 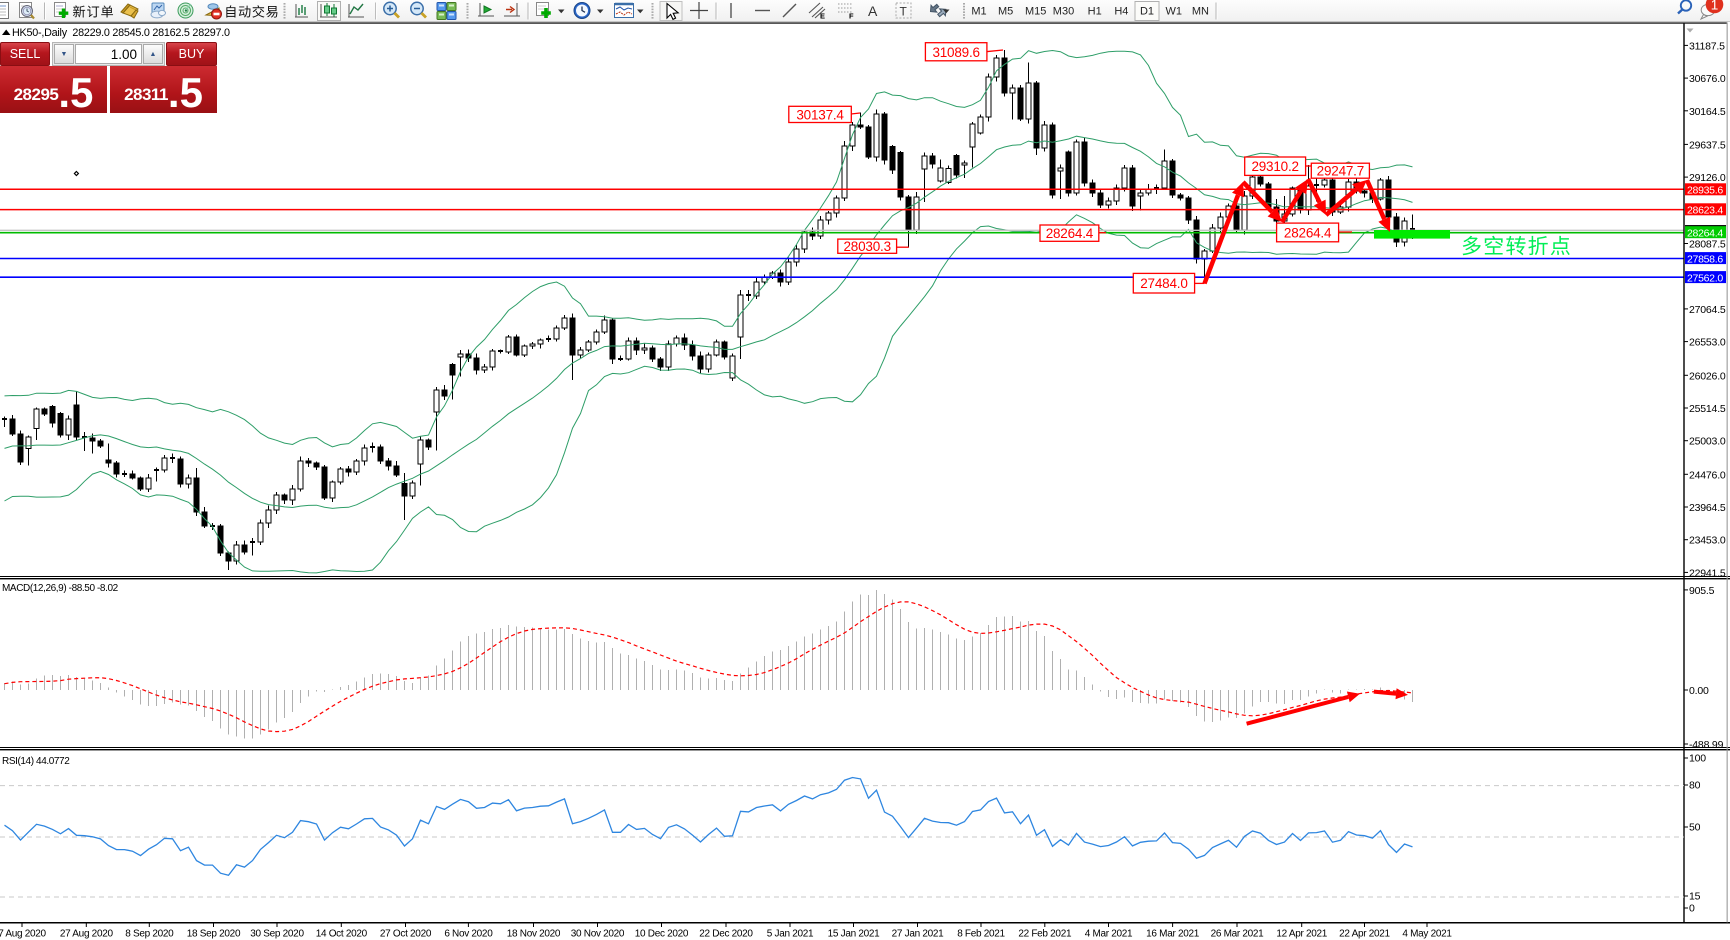 I want to click on svg-text: M15, so click(x=1035, y=12).